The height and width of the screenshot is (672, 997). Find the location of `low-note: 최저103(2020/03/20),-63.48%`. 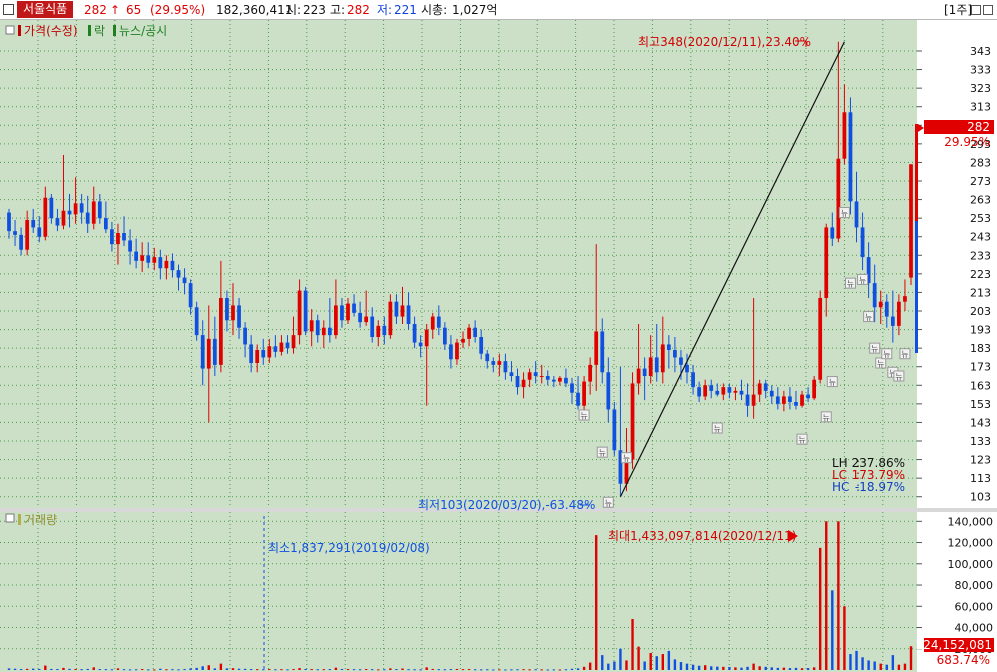

low-note: 최저103(2020/03/20),-63.48% is located at coordinates (506, 505).